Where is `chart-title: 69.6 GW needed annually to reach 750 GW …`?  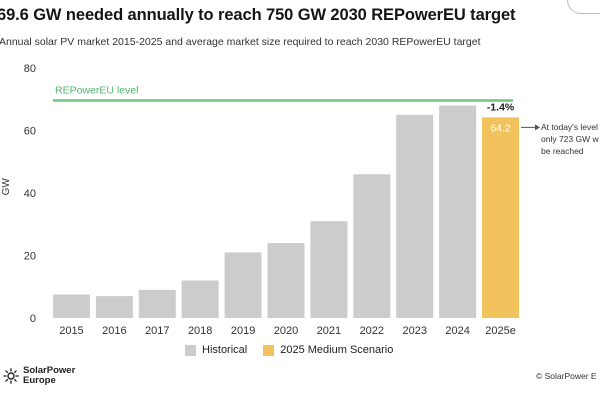 chart-title: 69.6 GW needed annually to reach 750 GW … is located at coordinates (258, 15).